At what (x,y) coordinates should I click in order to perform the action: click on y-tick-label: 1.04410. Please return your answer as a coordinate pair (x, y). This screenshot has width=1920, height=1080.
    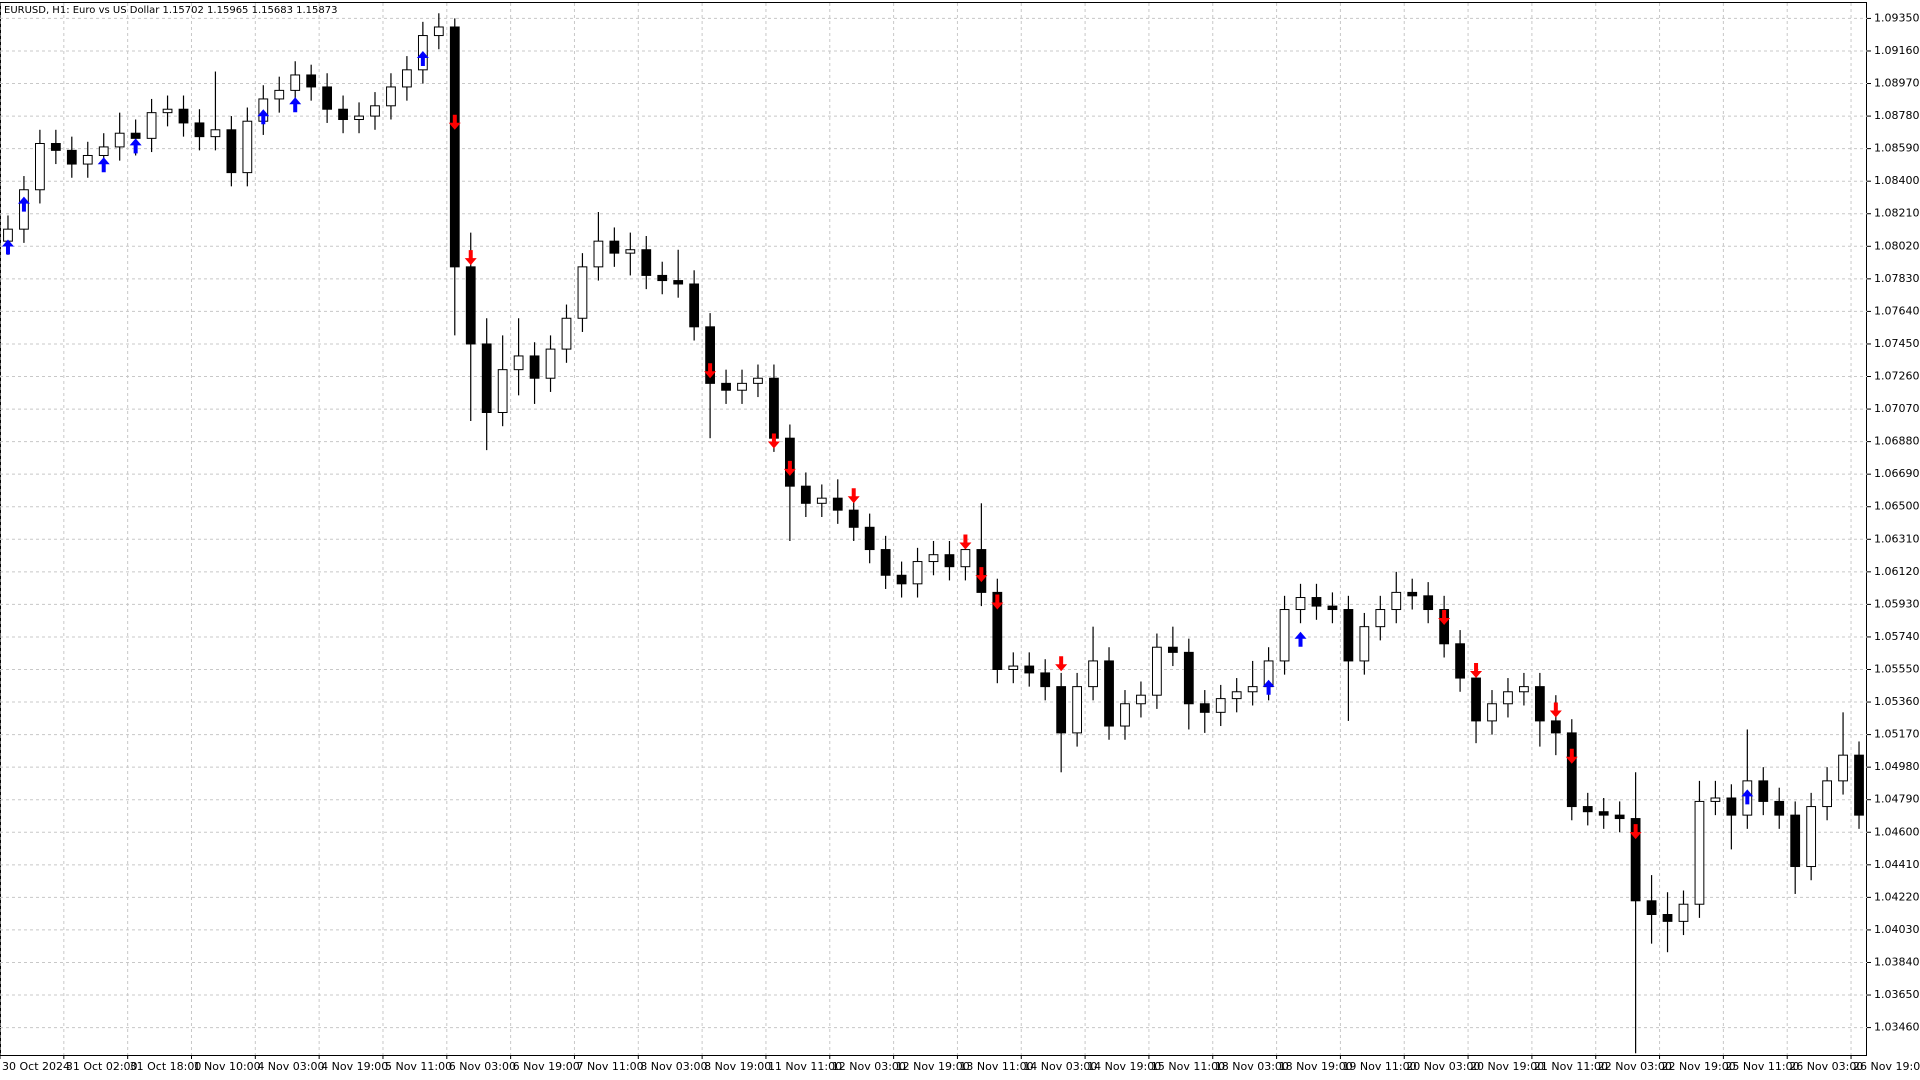
    Looking at the image, I should click on (1897, 864).